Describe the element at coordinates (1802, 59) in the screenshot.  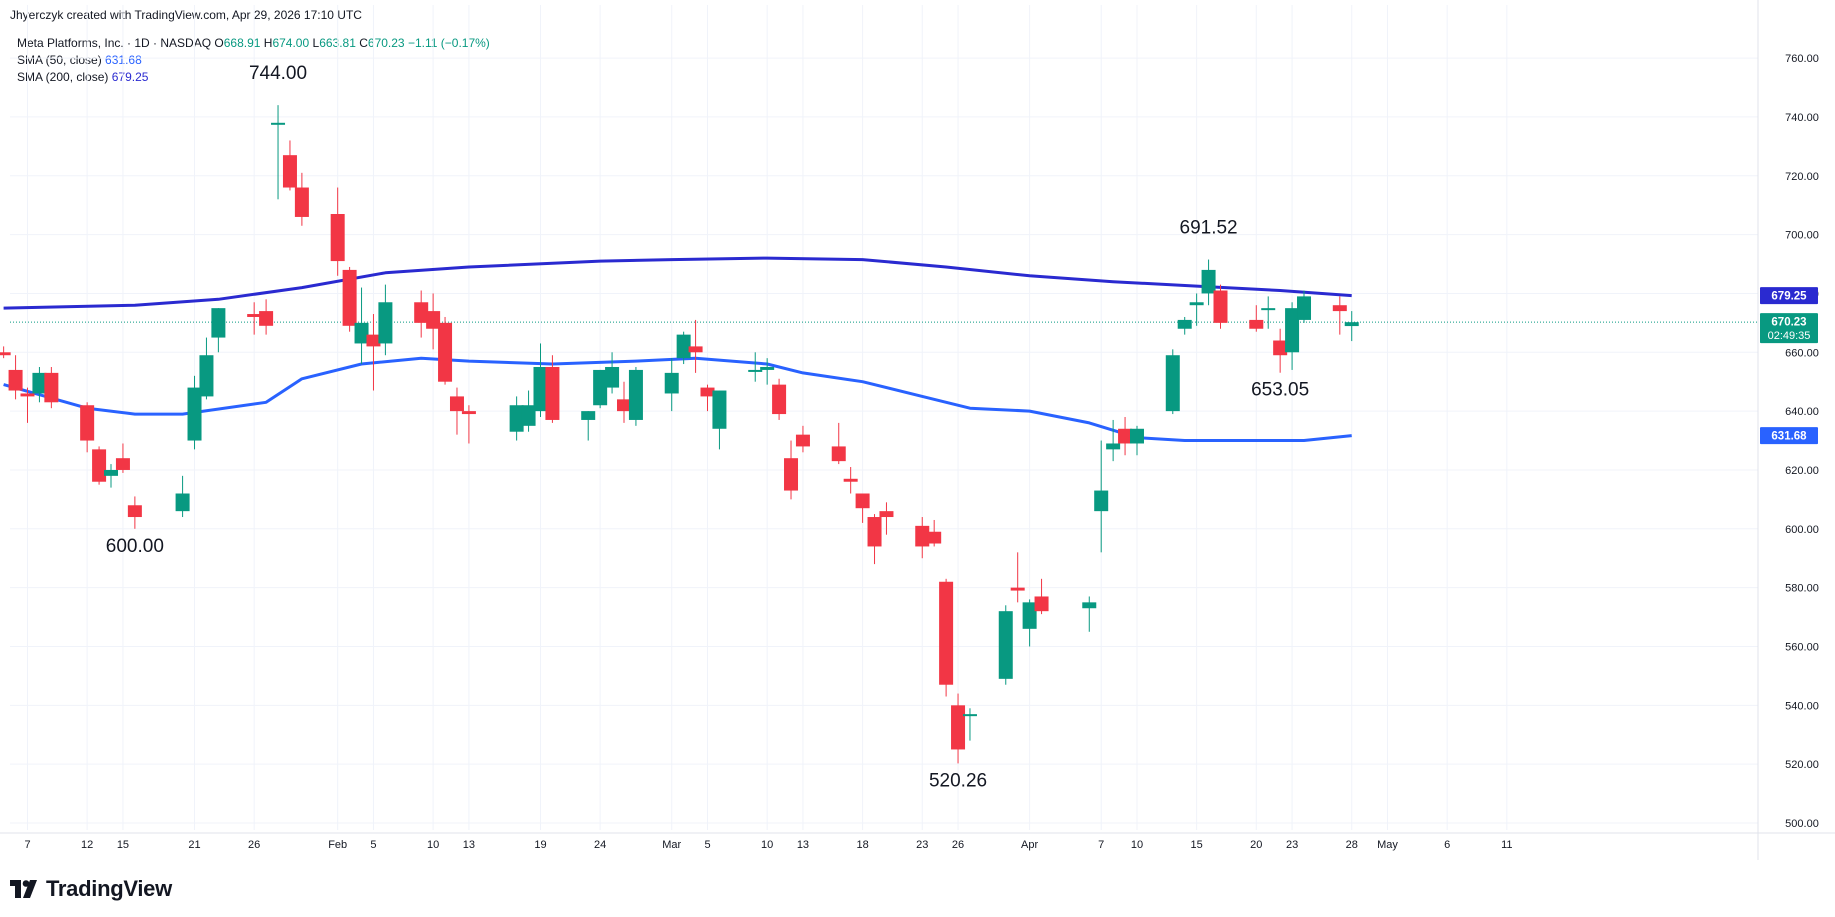
I see `price-tick-label: 760.00` at that location.